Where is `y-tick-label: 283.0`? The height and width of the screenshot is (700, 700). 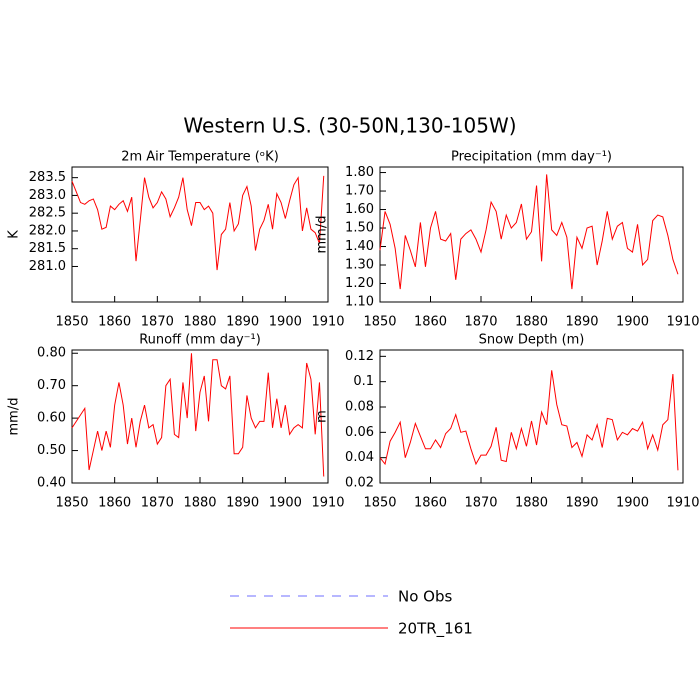
y-tick-label: 283.0 is located at coordinates (47, 195).